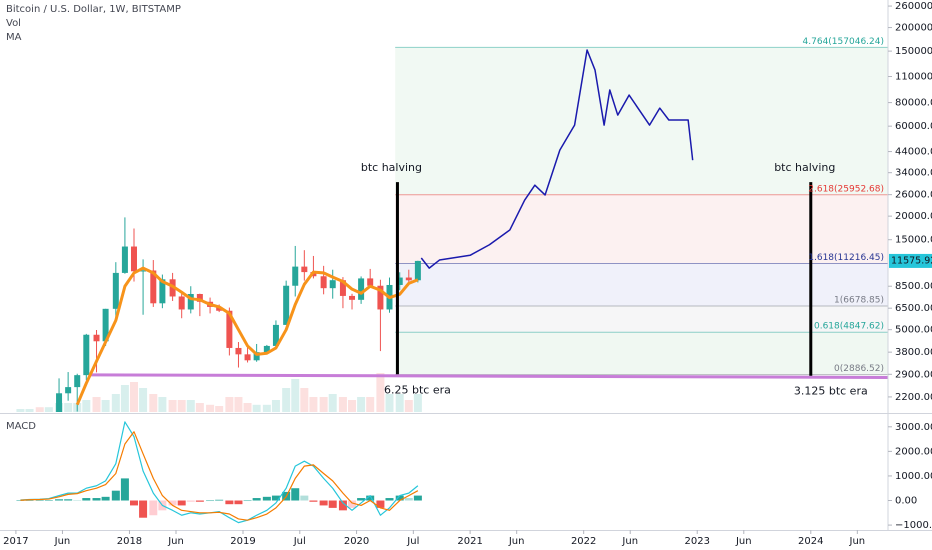 The width and height of the screenshot is (932, 550). Describe the element at coordinates (913, 397) in the screenshot. I see `y-tick-label: 2200.00` at that location.